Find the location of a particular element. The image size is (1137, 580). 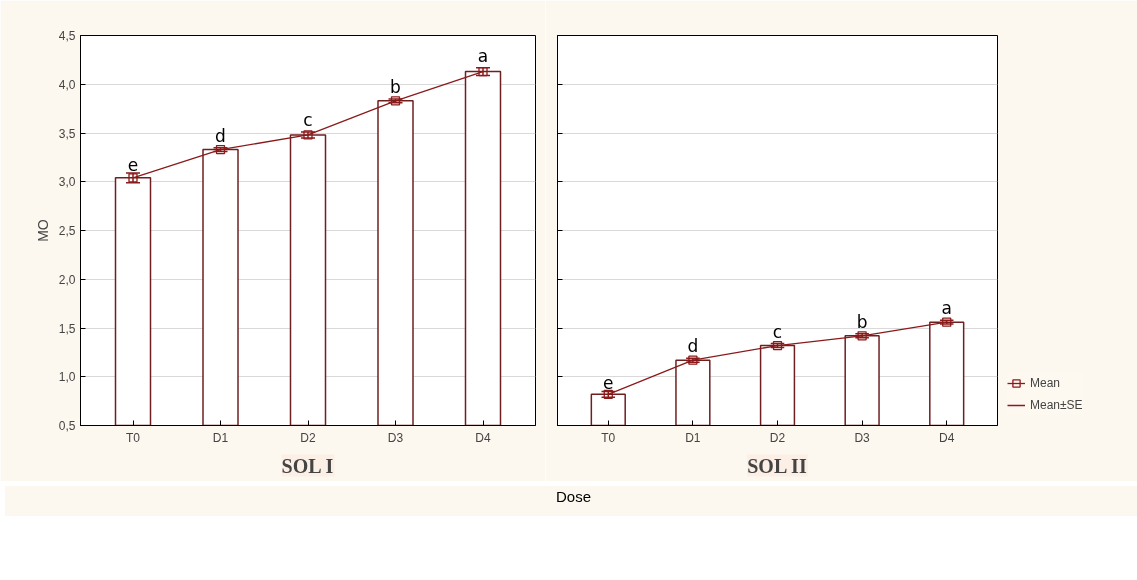

y-tick-label: 3,5 is located at coordinates (67, 133).